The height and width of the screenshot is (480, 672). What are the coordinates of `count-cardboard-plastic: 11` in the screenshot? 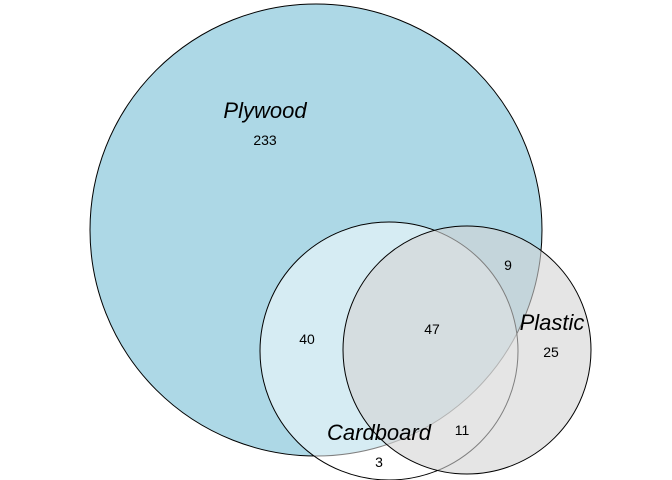 It's located at (462, 430).